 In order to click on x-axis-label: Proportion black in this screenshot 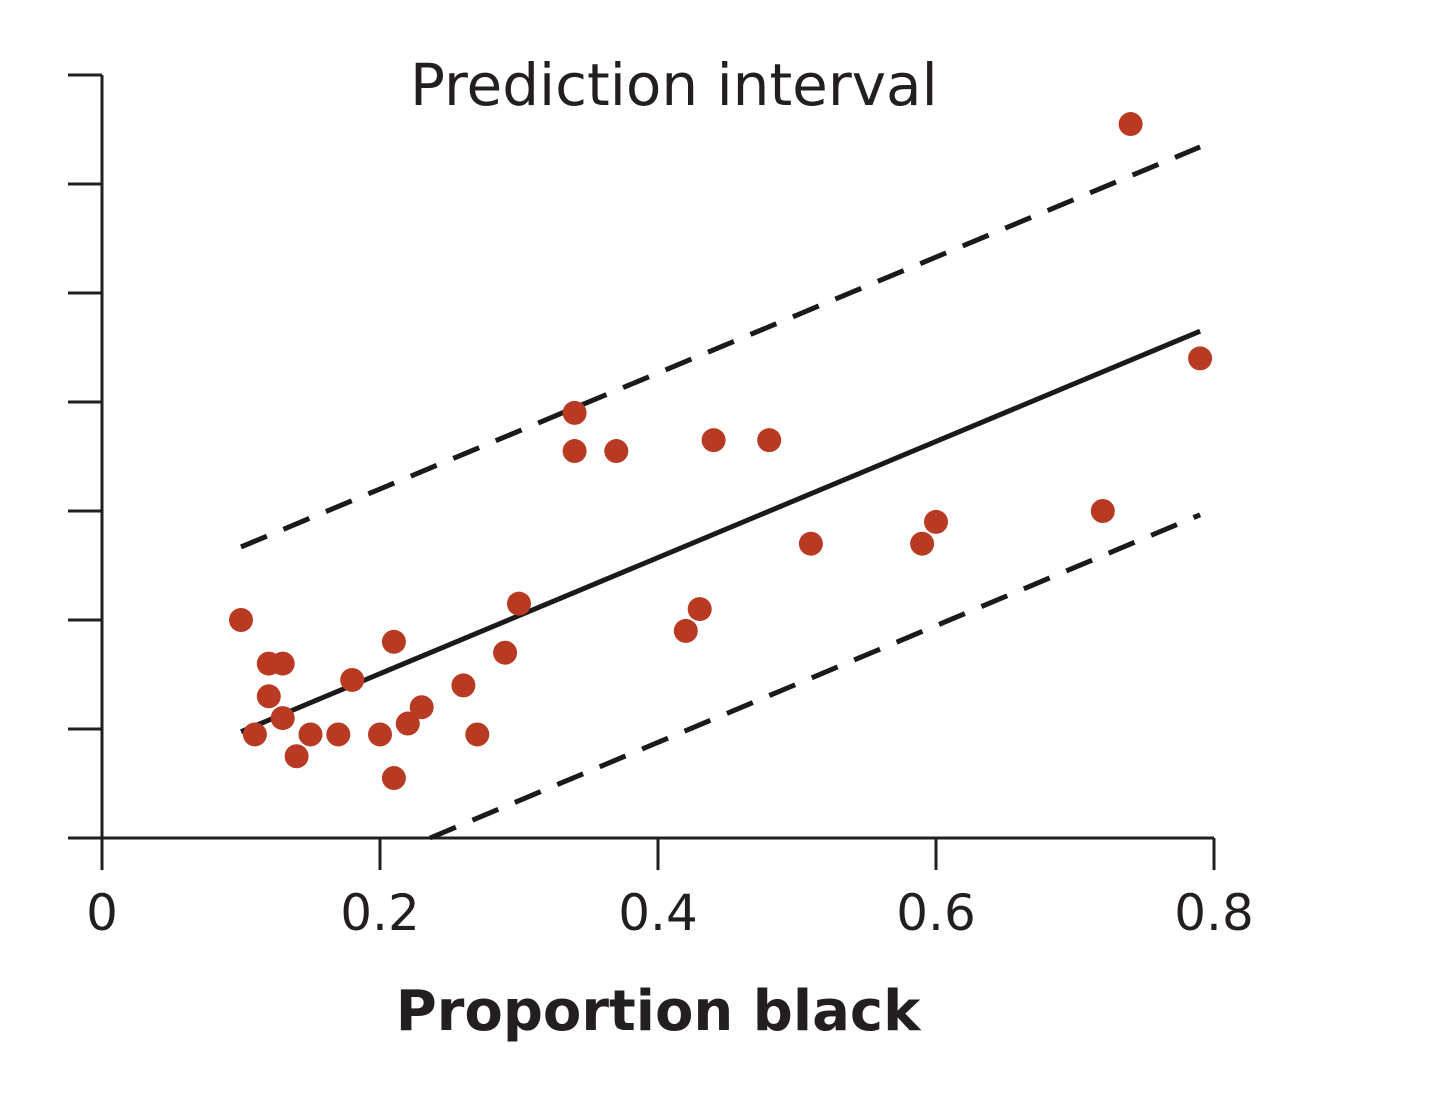, I will do `click(659, 1011)`.